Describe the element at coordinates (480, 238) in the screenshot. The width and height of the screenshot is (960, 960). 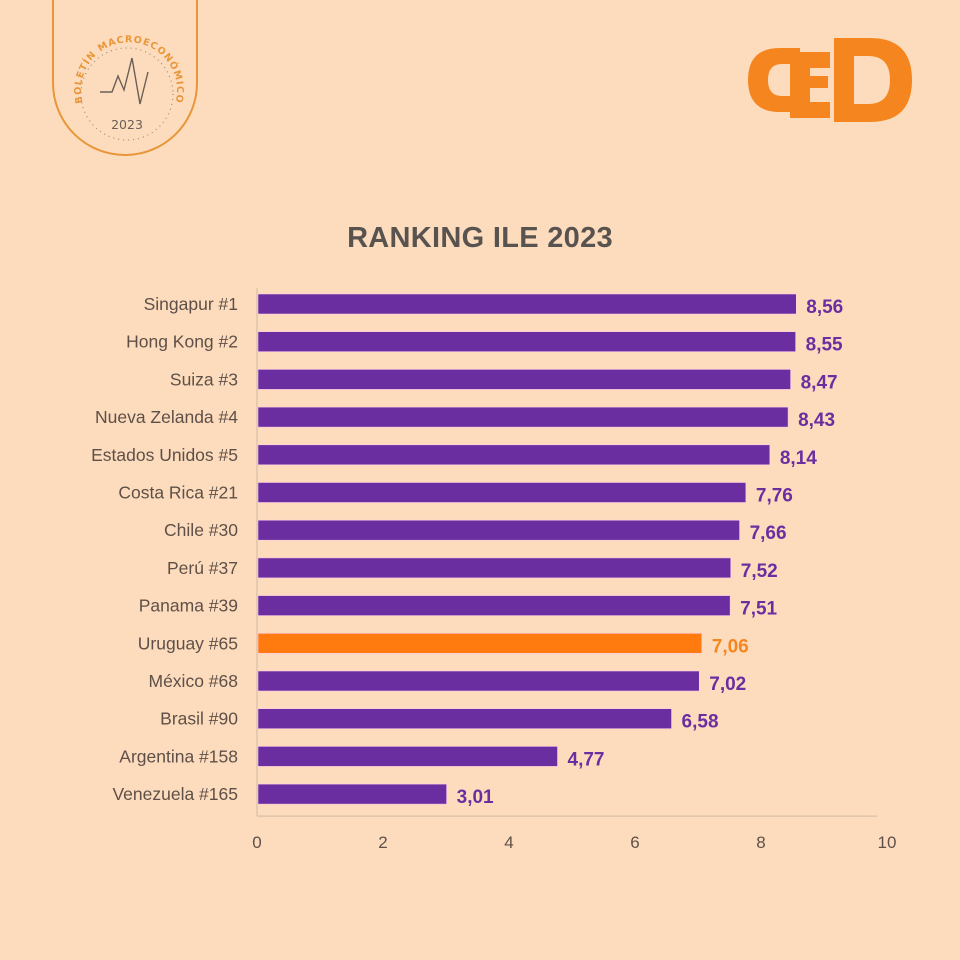
I see `chart-title: RANKING ILE 2023` at that location.